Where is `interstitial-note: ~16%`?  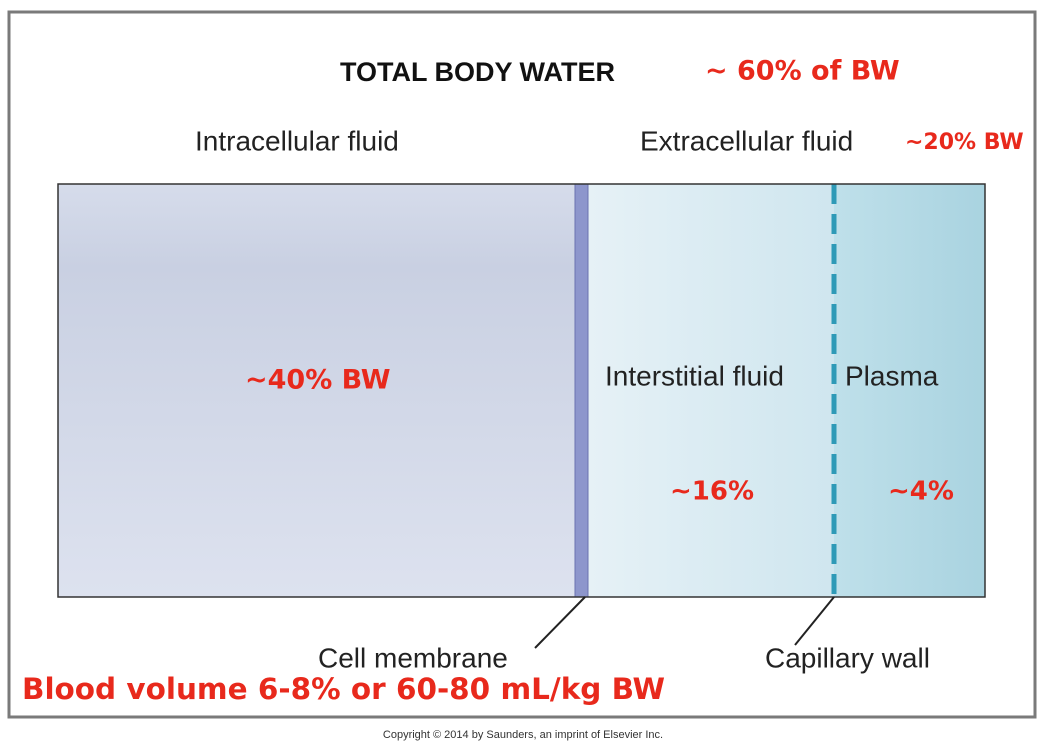 interstitial-note: ~16% is located at coordinates (712, 492).